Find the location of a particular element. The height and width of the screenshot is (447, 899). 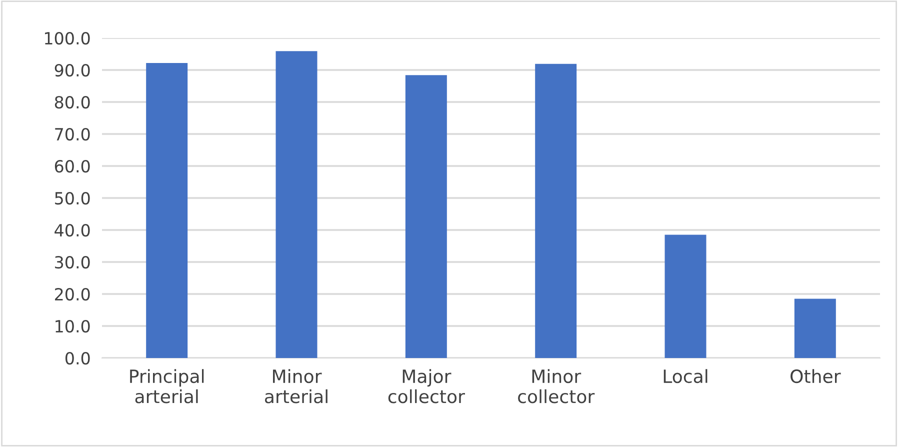

x-tick-label: Local is located at coordinates (686, 376).